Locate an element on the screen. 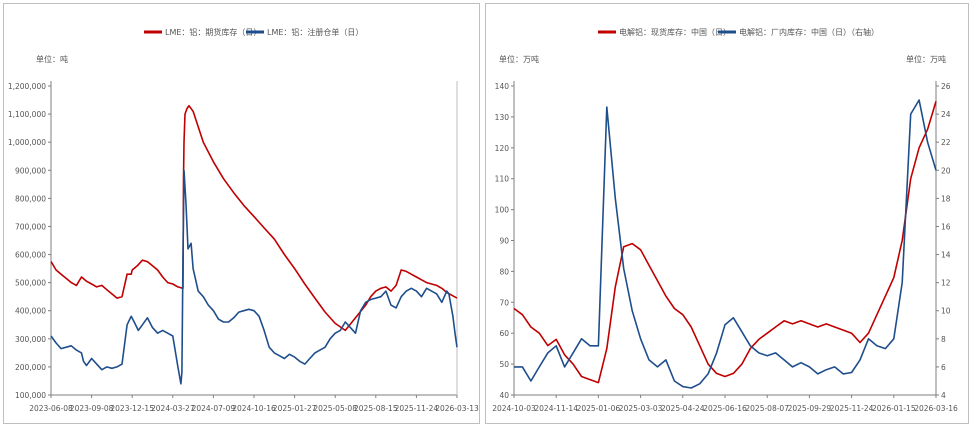 This screenshot has height=429, width=972. y2-tick-label: 16 is located at coordinates (946, 226).